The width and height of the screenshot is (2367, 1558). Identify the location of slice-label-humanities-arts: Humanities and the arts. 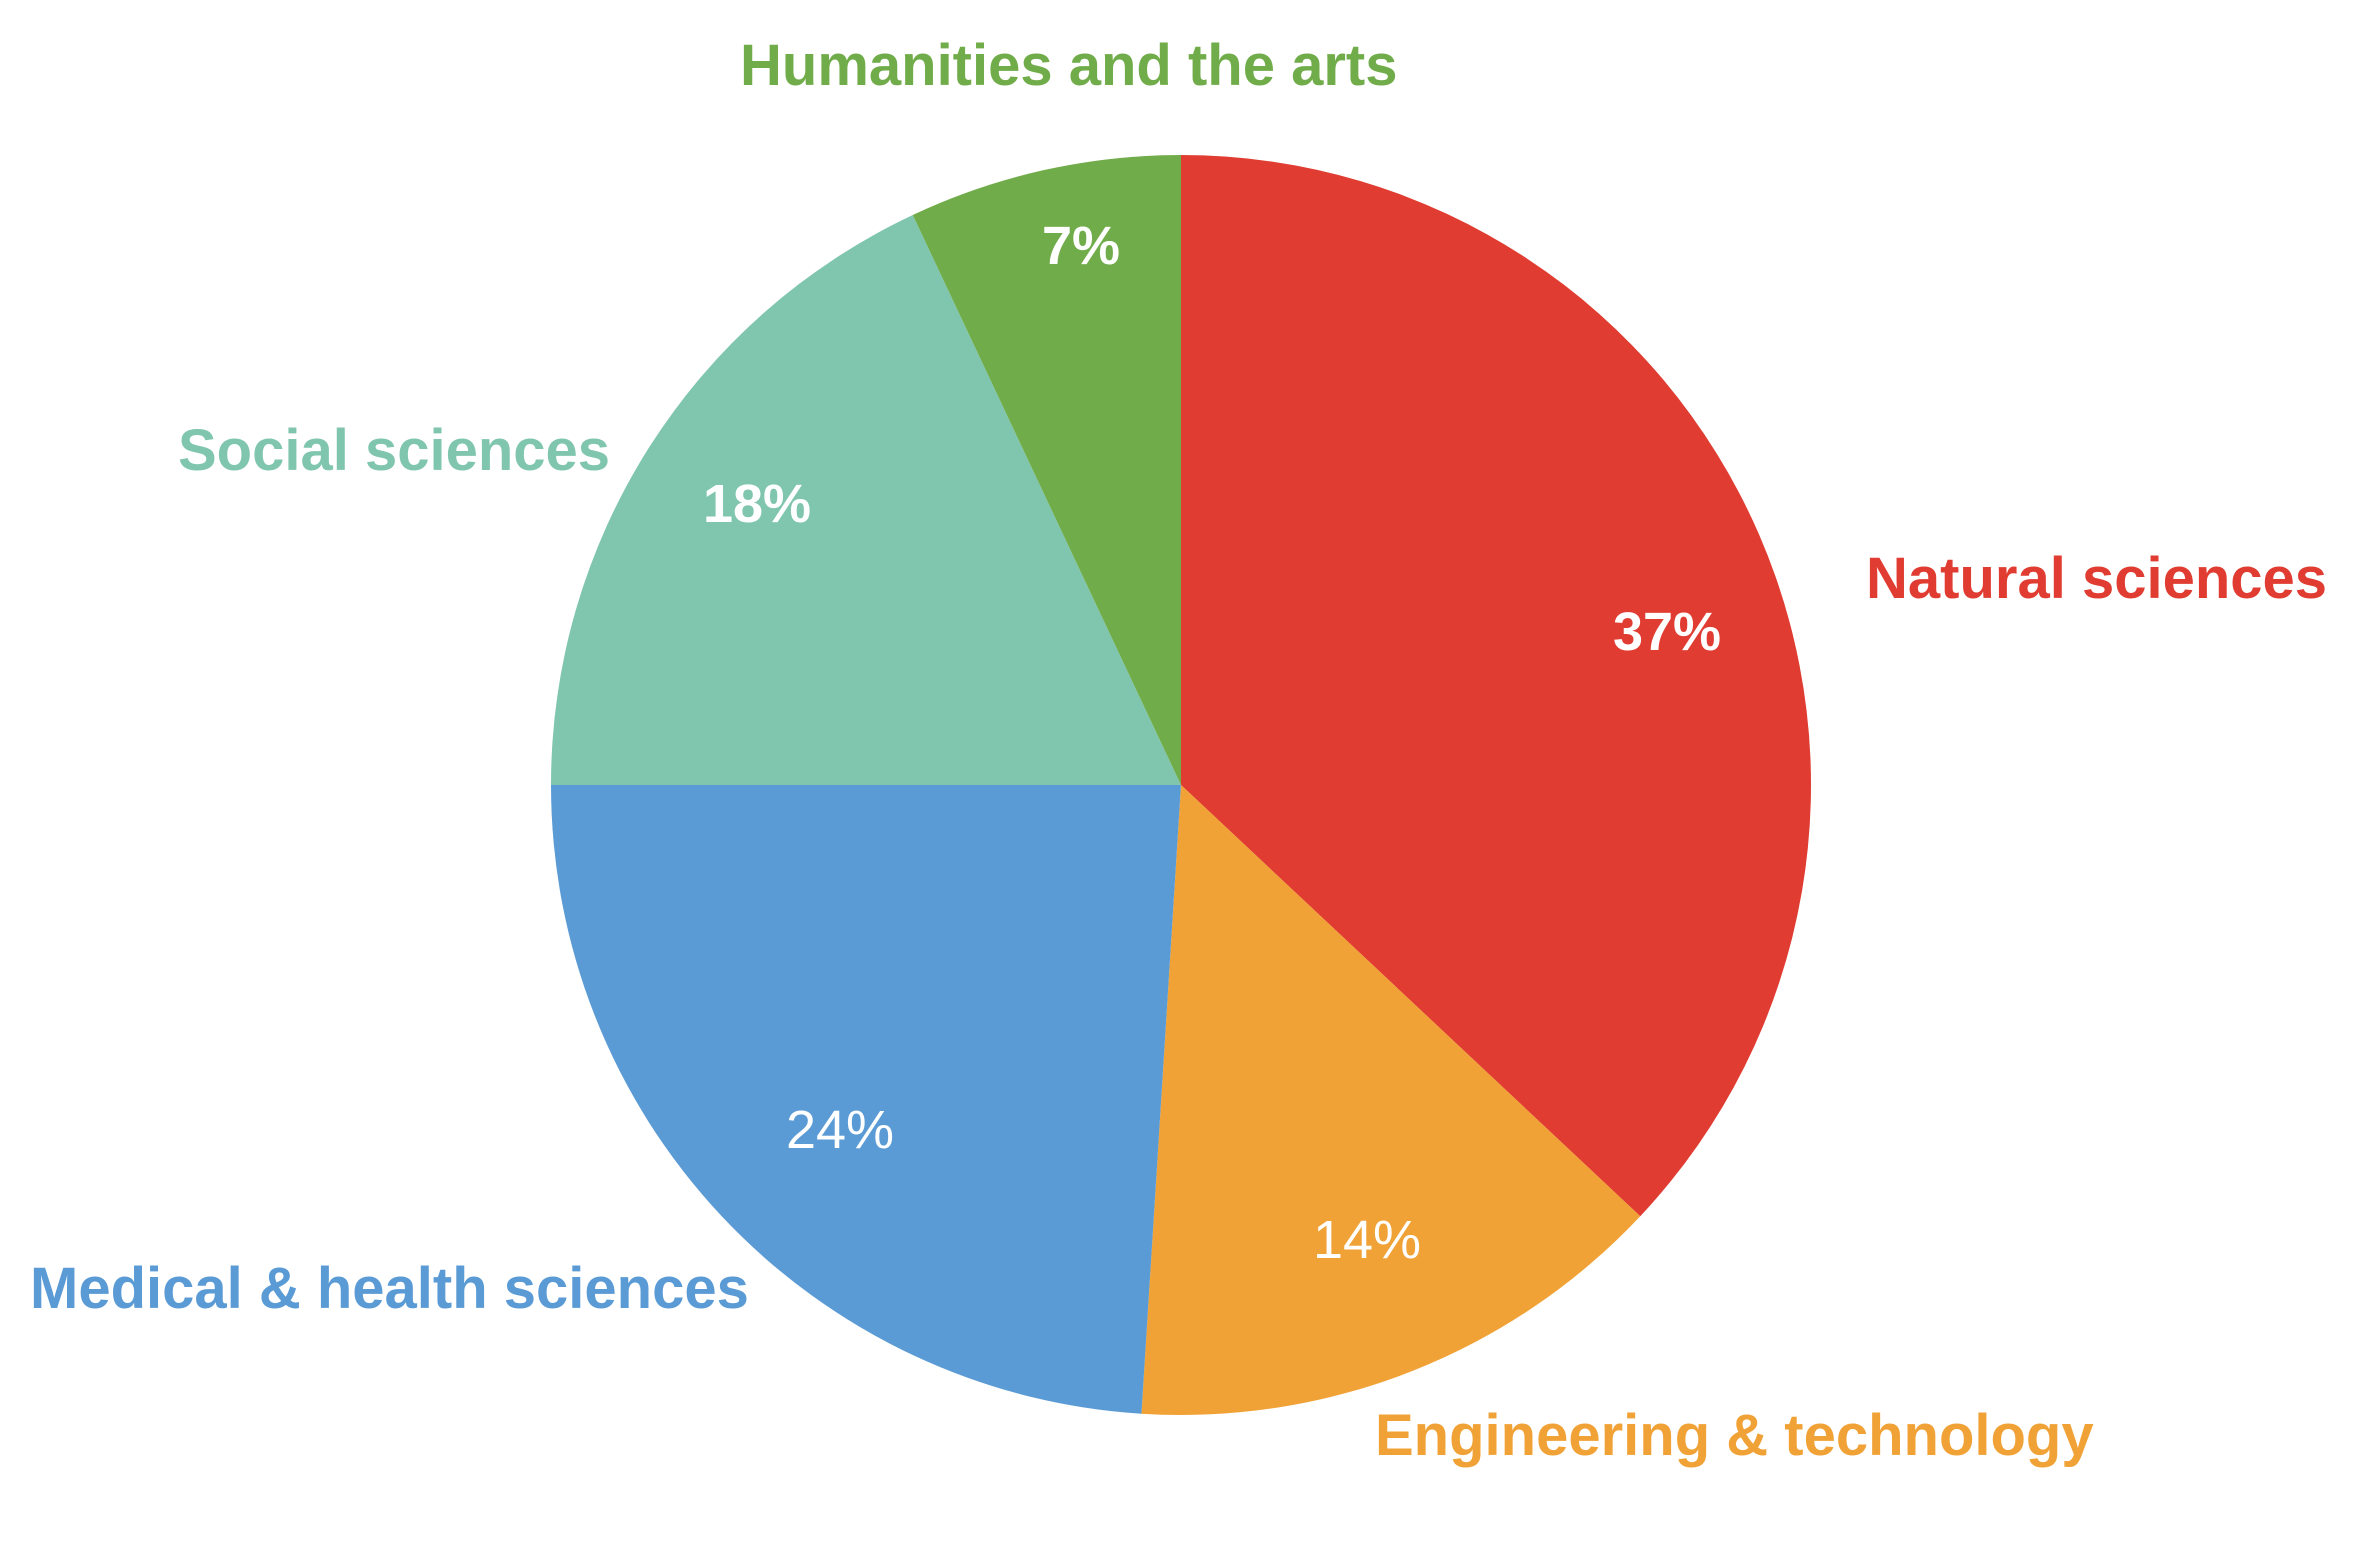
(1068, 65).